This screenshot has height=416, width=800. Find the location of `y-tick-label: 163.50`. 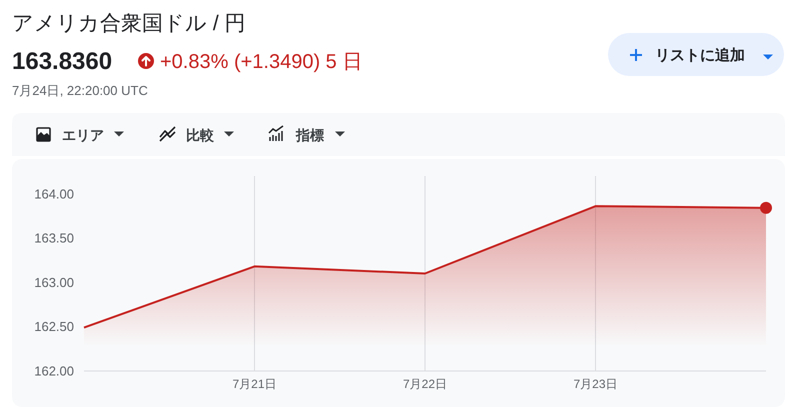

y-tick-label: 163.50 is located at coordinates (54, 238).